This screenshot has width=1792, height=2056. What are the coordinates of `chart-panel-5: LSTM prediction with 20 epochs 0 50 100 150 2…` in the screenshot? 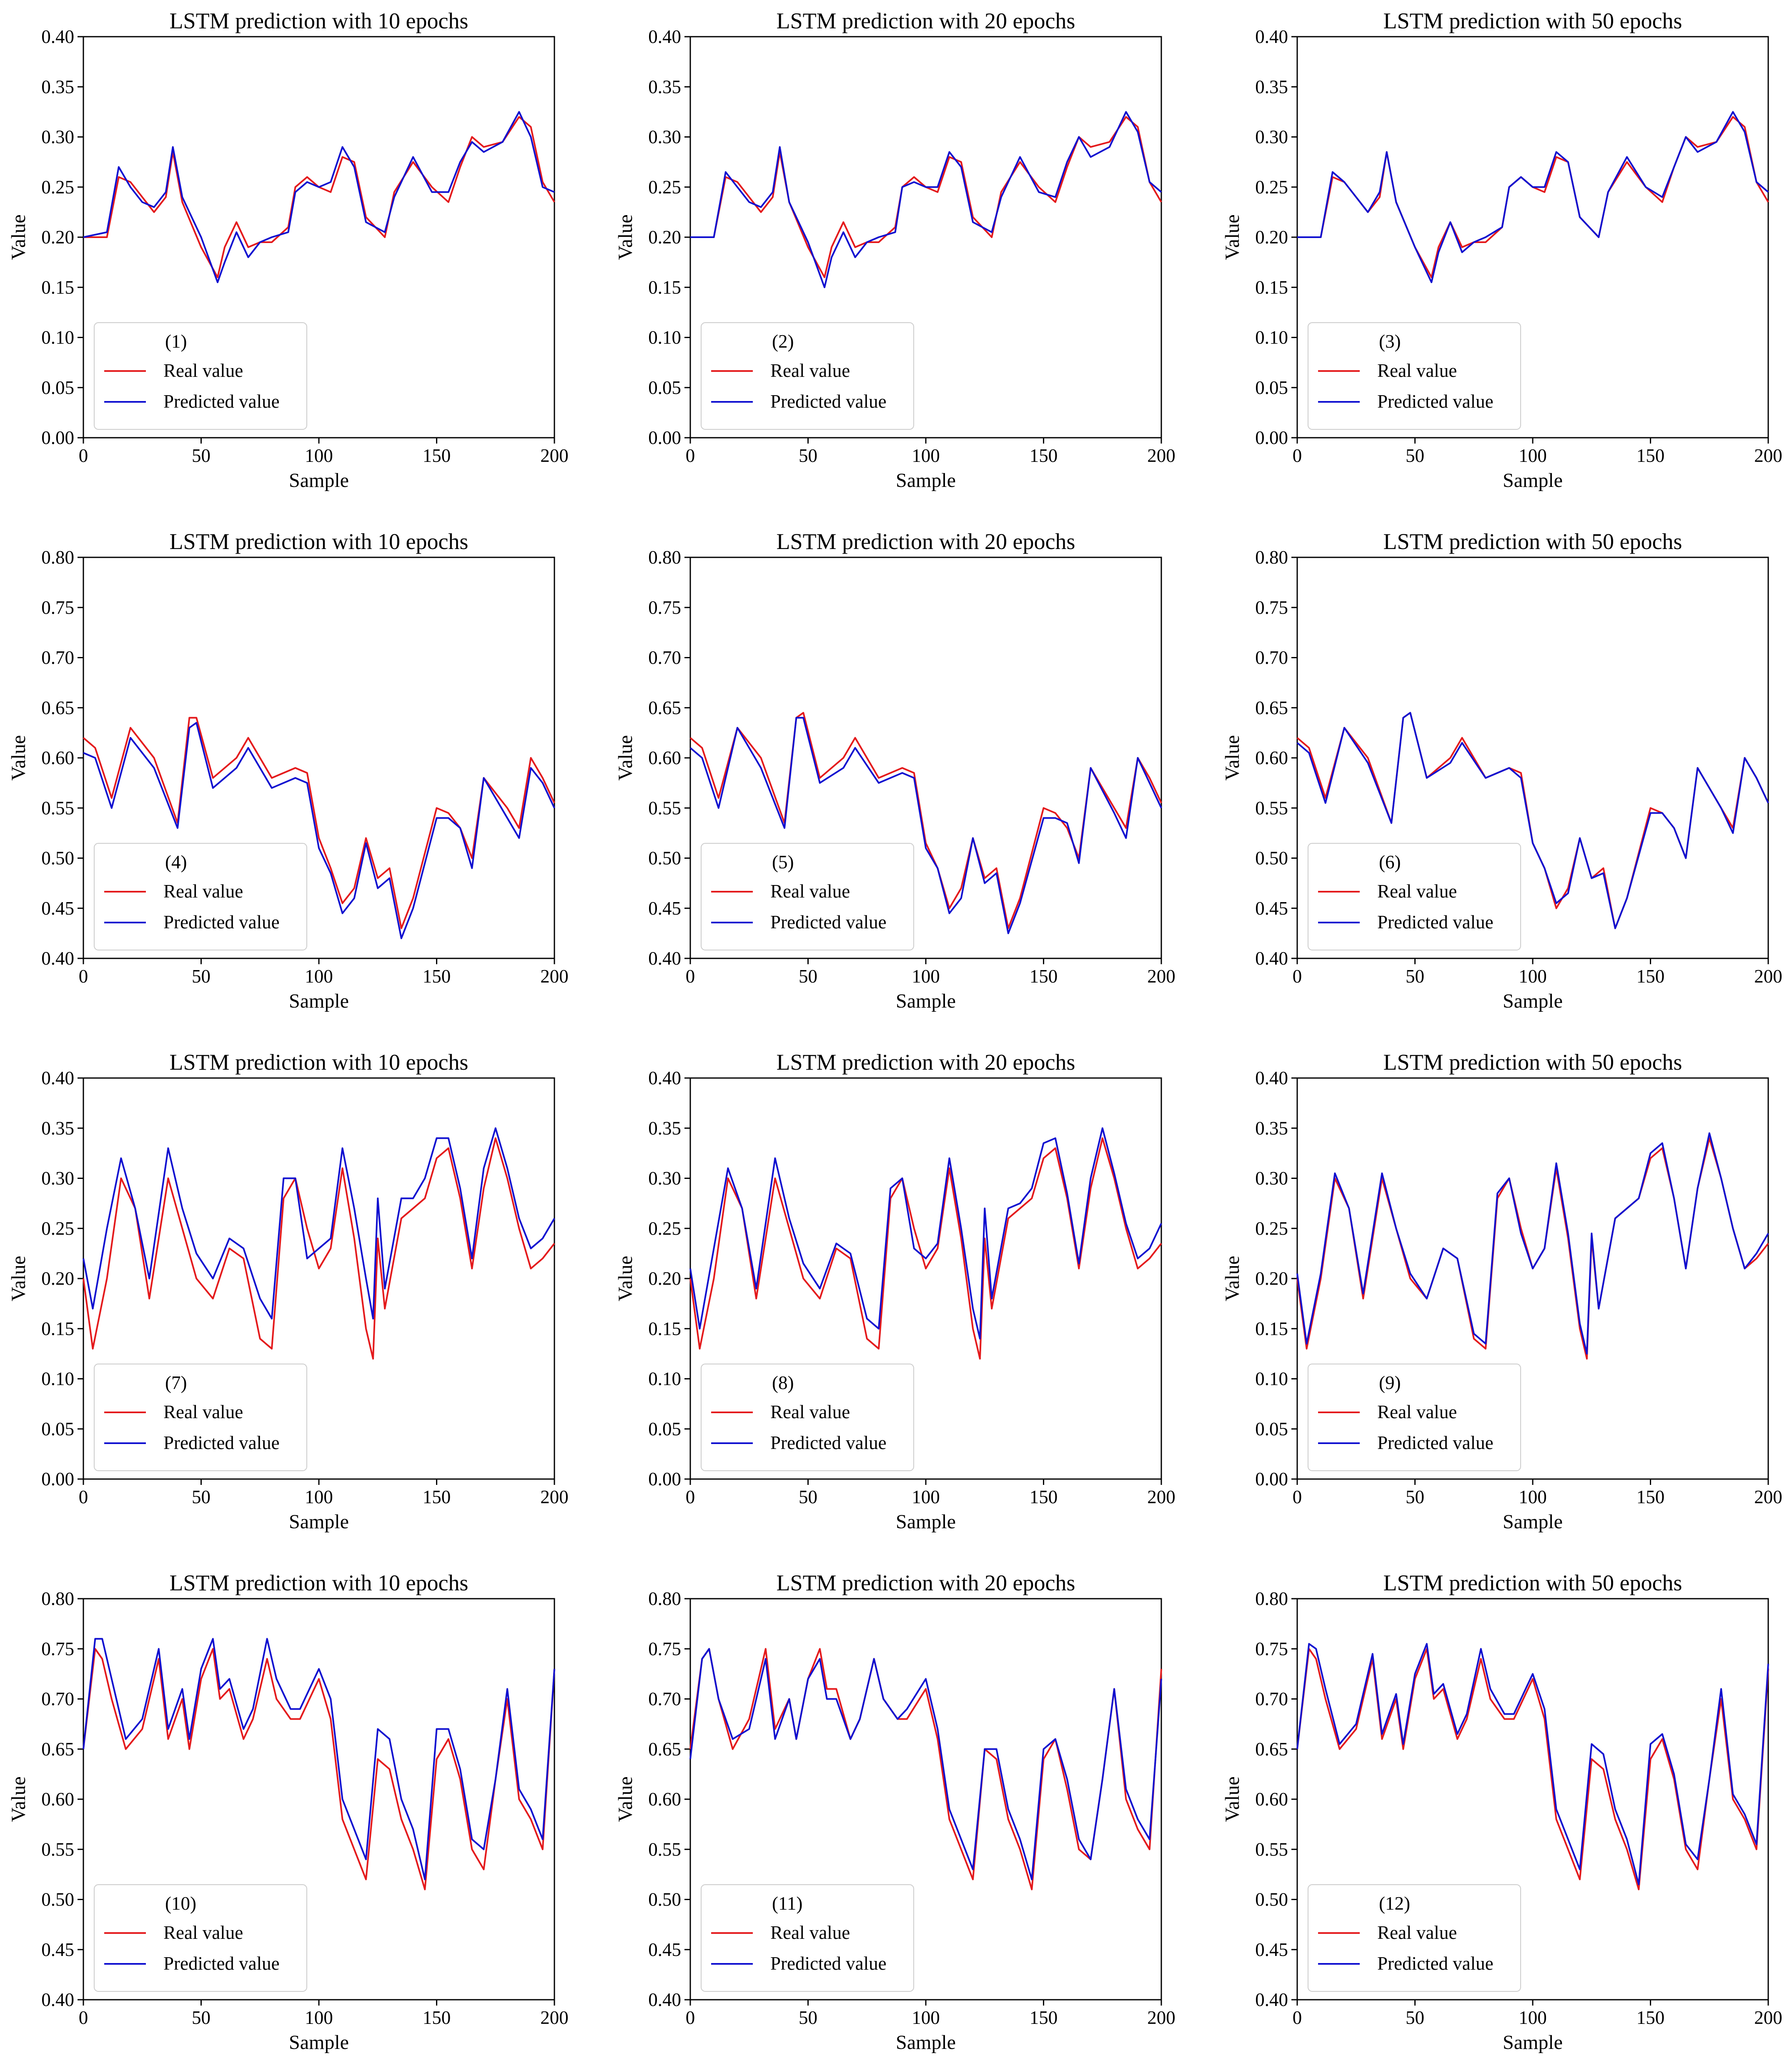 It's located at (894, 771).